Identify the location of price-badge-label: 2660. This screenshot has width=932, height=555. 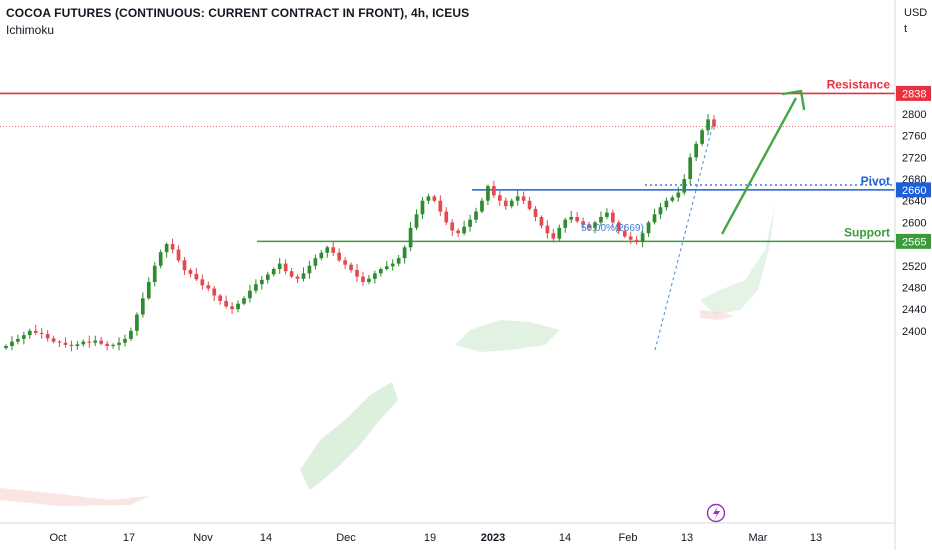
(914, 191).